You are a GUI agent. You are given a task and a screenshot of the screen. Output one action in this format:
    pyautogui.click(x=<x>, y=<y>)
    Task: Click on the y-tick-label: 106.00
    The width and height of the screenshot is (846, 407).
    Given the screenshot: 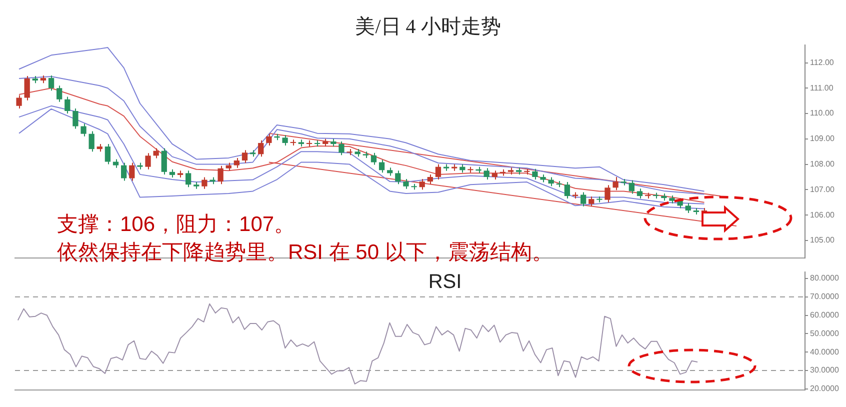 What is the action you would take?
    pyautogui.click(x=823, y=215)
    